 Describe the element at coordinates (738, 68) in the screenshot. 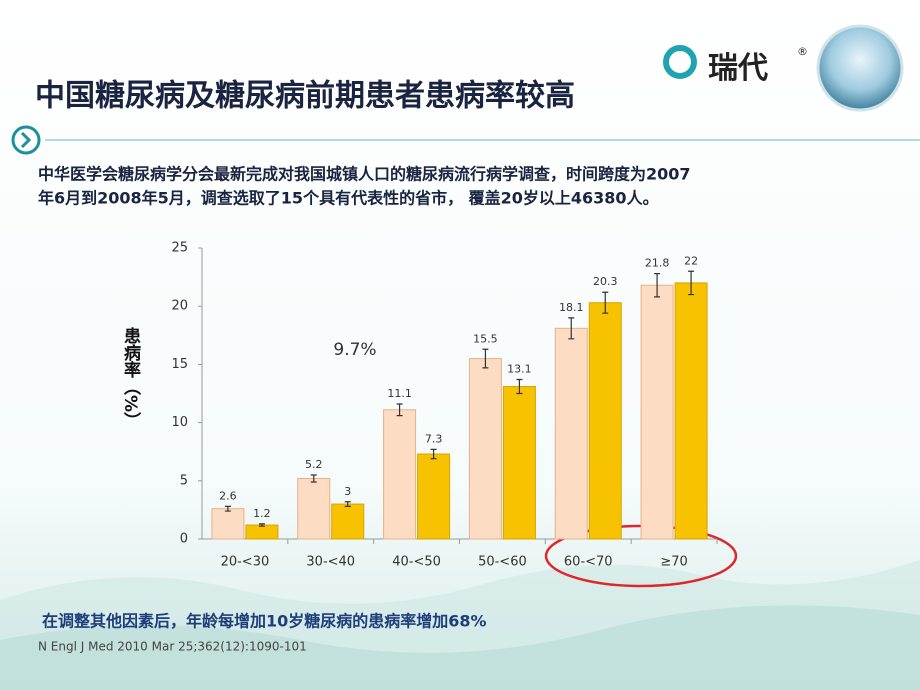

I see `logo-text: 瑞代` at that location.